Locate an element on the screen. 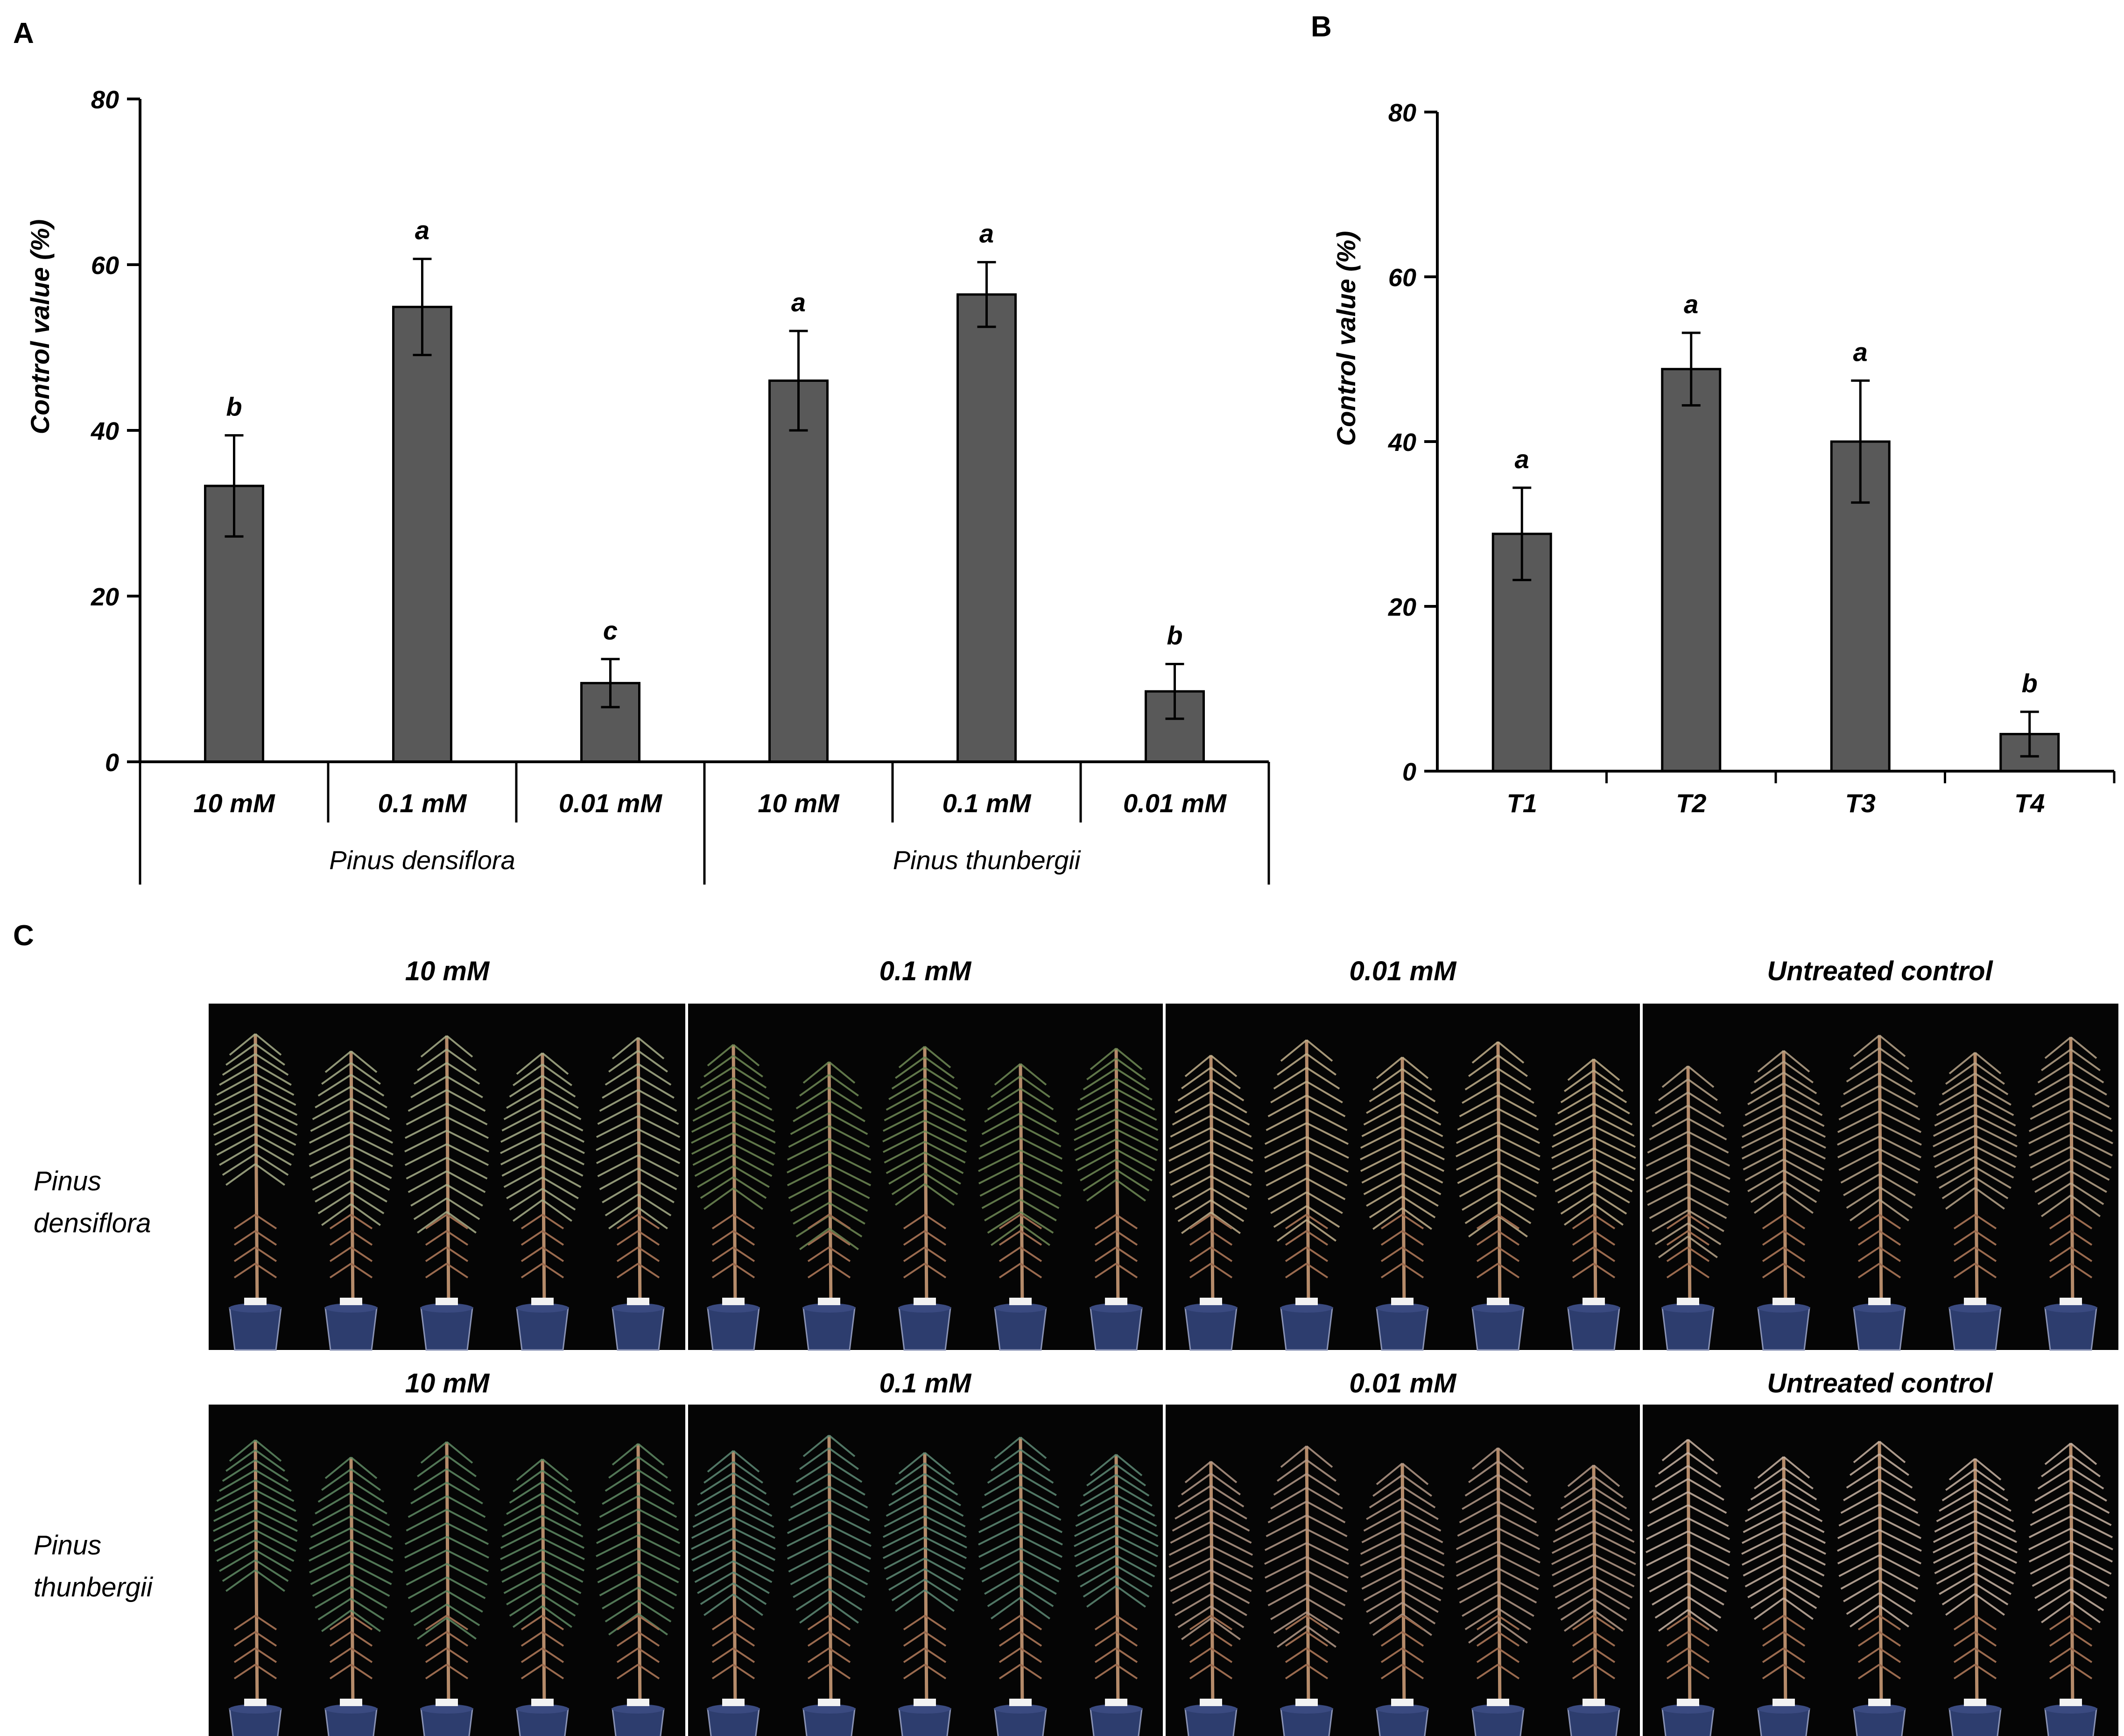 This screenshot has height=1736, width=2124. category-label: T4 is located at coordinates (2029, 803).